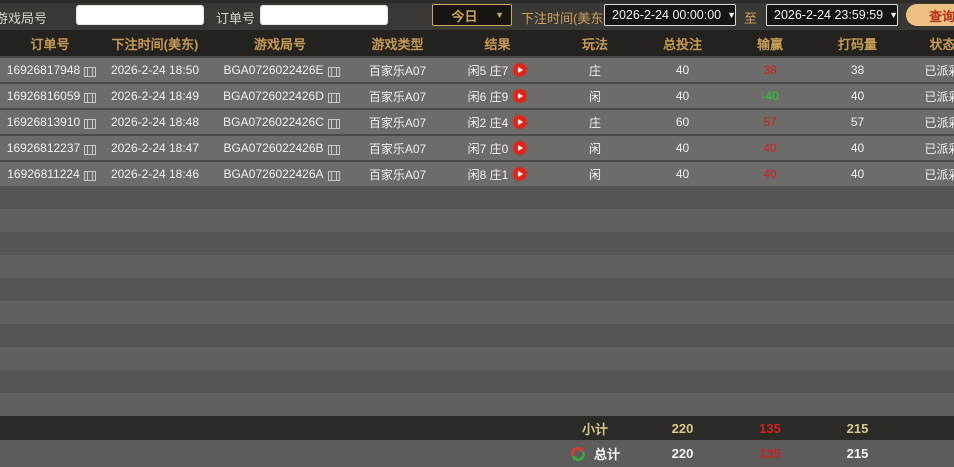 The image size is (954, 467). I want to click on result-cell: 闲7 庄0, so click(497, 148).